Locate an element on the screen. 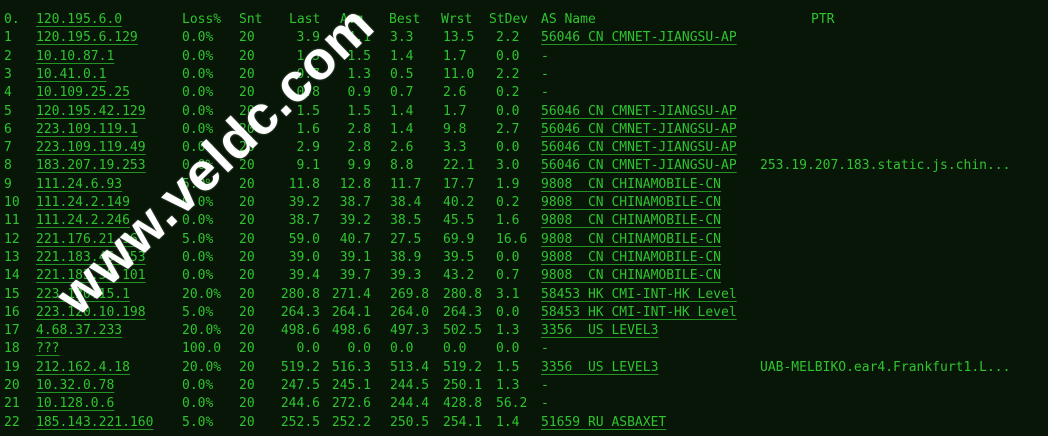 Image resolution: width=1048 pixels, height=436 pixels. header-wrst: Wrst is located at coordinates (457, 19).